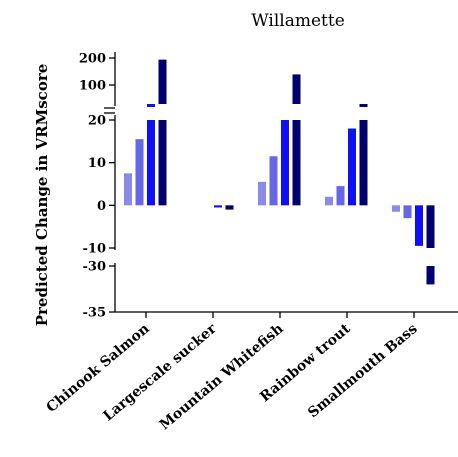 The height and width of the screenshot is (457, 458). Describe the element at coordinates (222, 377) in the screenshot. I see `category-label: Mountain Whitefish` at that location.